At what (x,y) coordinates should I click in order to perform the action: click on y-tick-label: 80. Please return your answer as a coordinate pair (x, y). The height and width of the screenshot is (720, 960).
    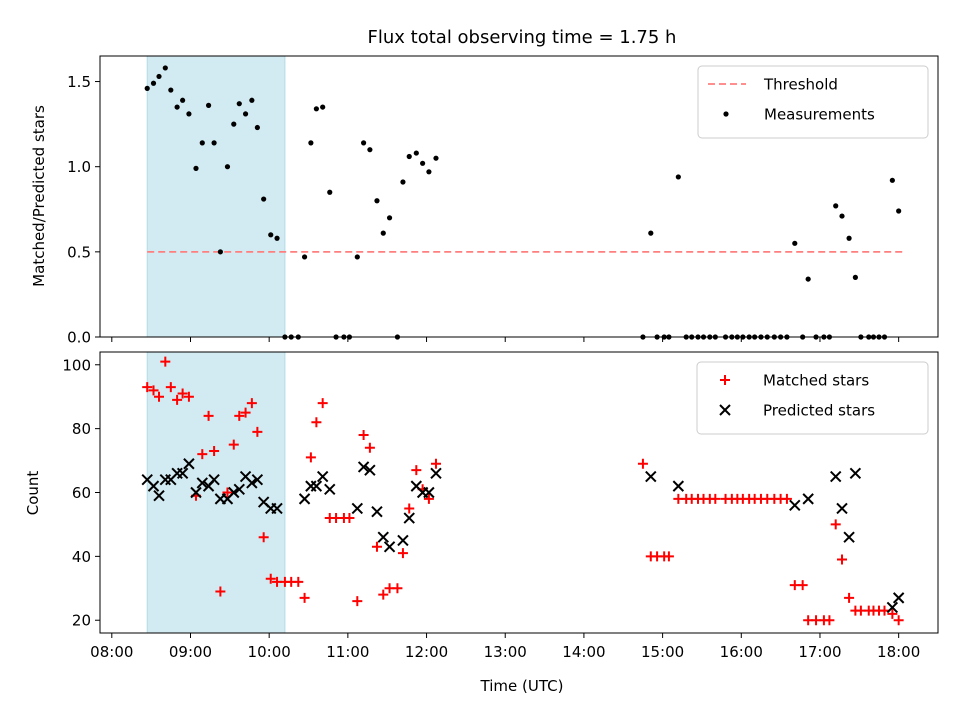
    Looking at the image, I should click on (81, 429).